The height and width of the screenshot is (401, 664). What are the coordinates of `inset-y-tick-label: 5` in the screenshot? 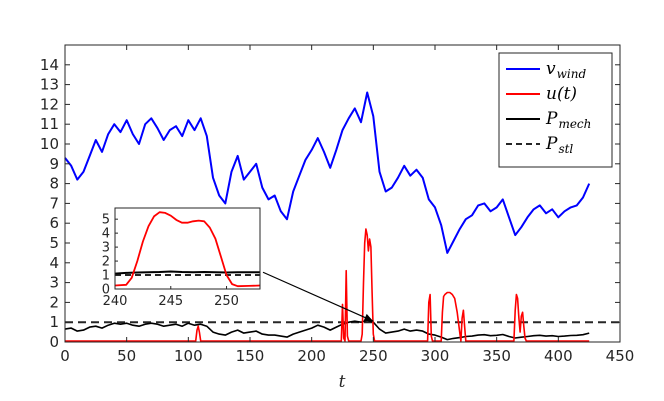 It's located at (106, 220).